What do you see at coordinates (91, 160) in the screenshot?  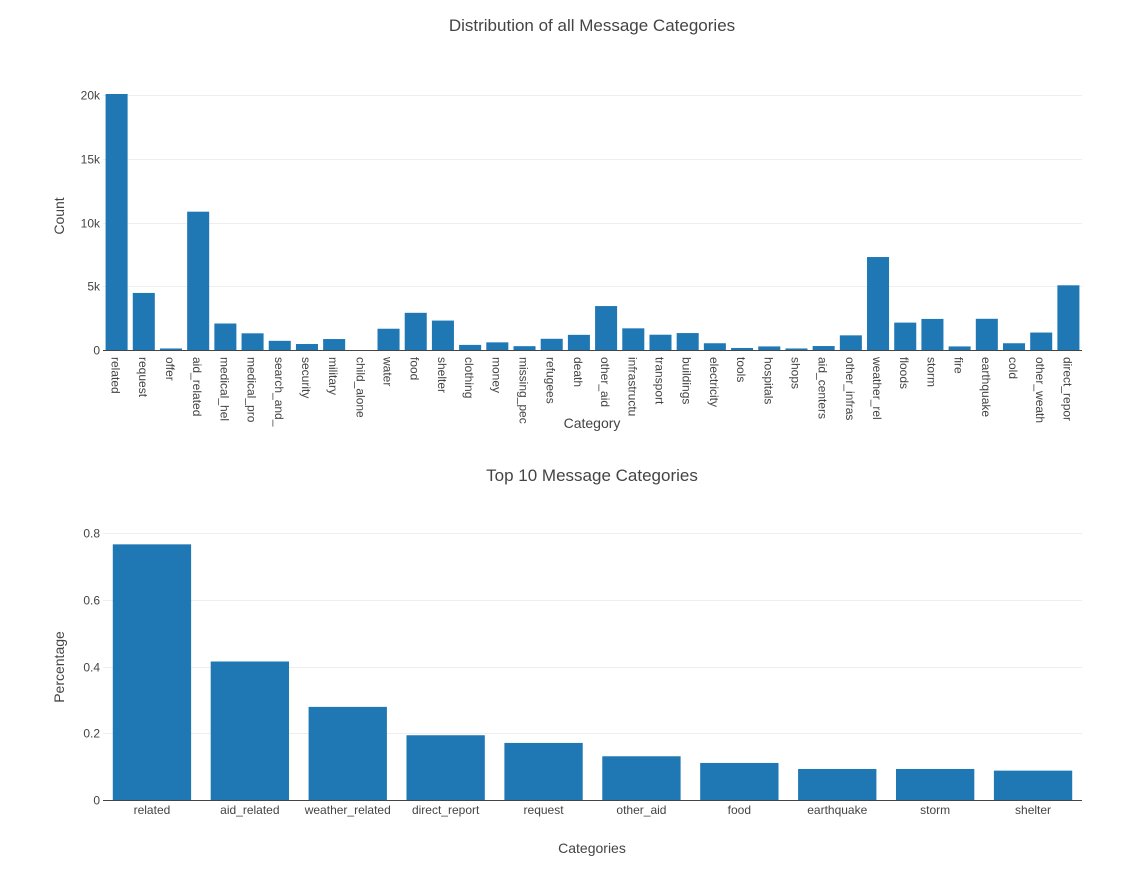 I see `y-tick-label: 15k` at bounding box center [91, 160].